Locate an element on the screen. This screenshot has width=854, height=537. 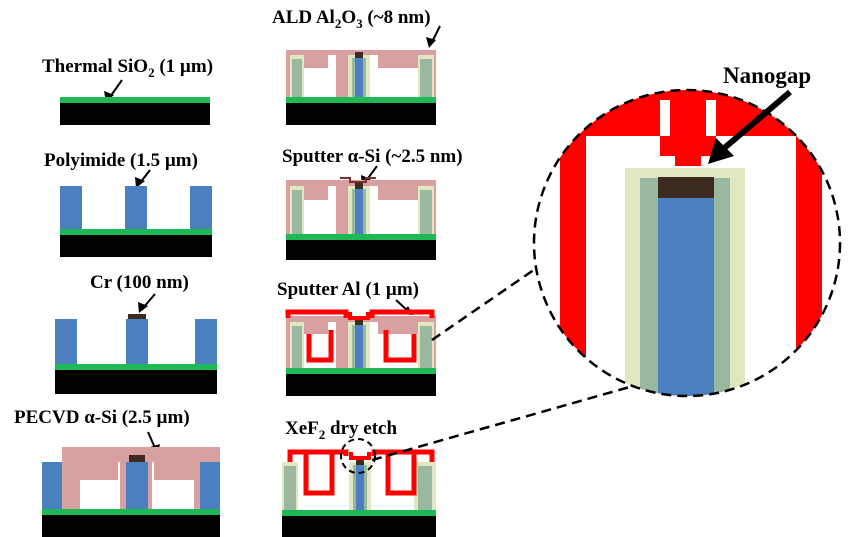
nanogap-arrow-head is located at coordinates (721, 151).